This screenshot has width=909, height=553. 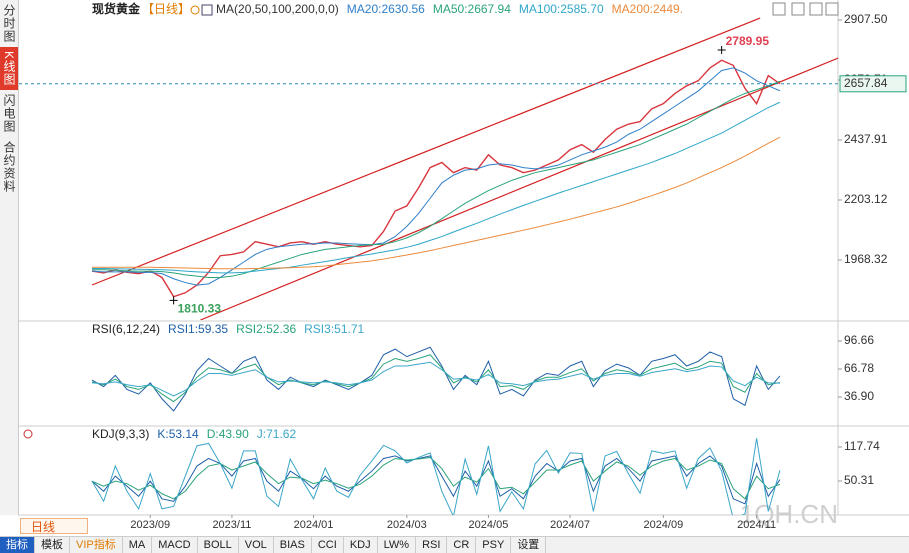 I want to click on toolbar-item: CR, so click(x=462, y=545).